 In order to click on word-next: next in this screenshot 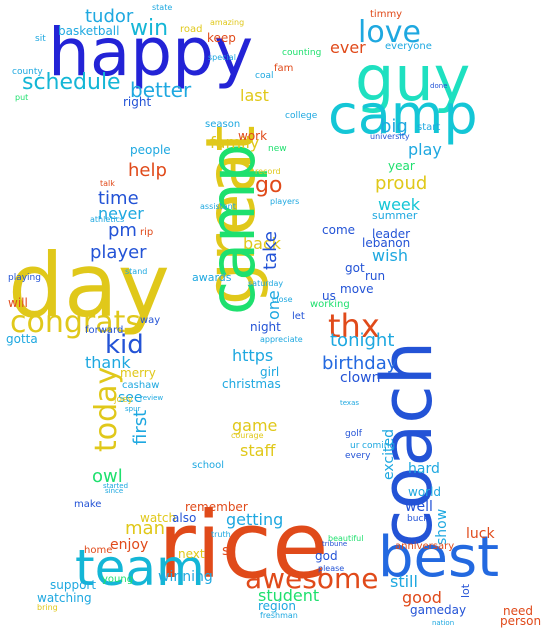, I will do `click(191, 554)`.